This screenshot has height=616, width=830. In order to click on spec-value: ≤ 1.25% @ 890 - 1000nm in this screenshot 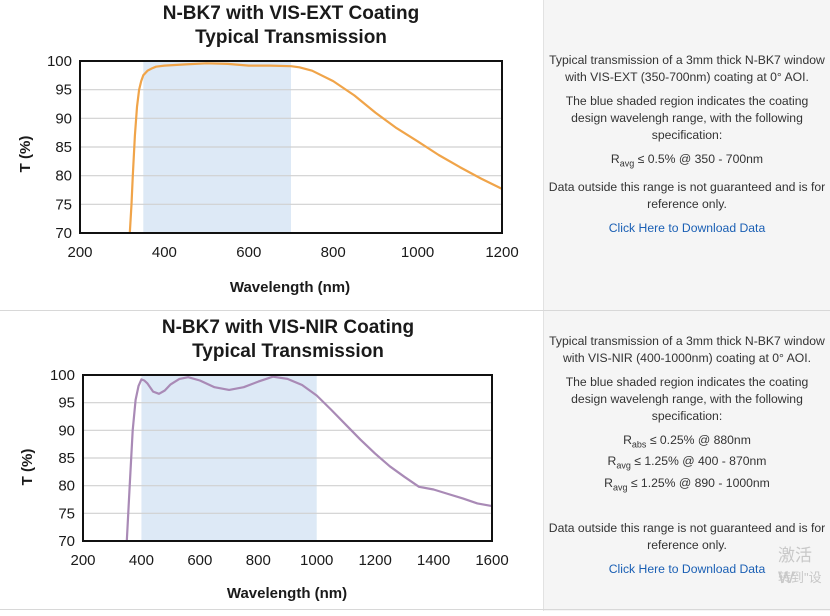, I will do `click(698, 482)`.